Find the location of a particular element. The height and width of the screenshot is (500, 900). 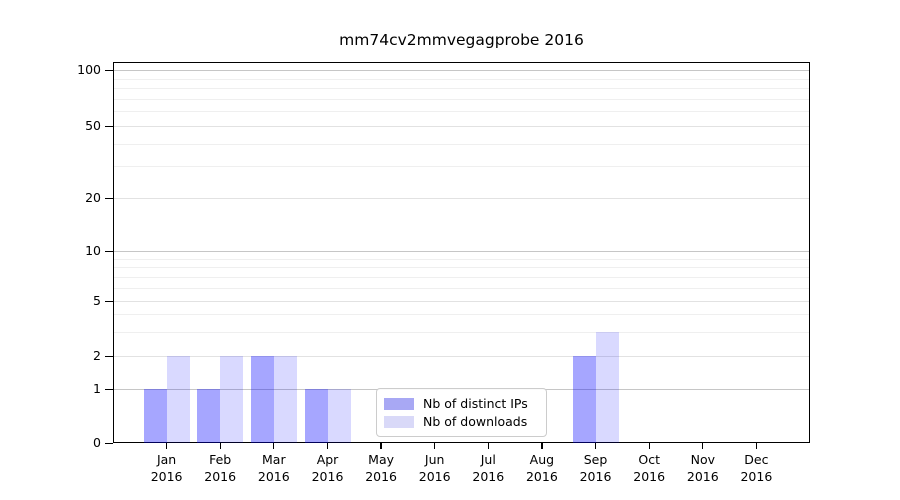

x-tick-month: Dec is located at coordinates (756, 459).